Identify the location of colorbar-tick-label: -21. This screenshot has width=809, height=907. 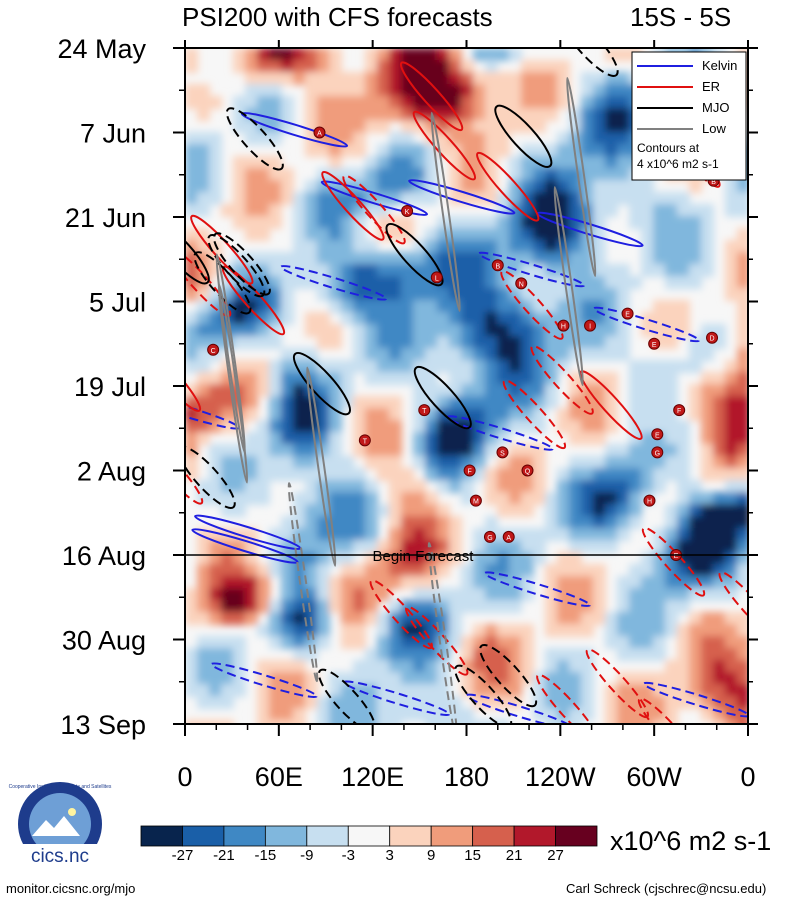
(224, 855).